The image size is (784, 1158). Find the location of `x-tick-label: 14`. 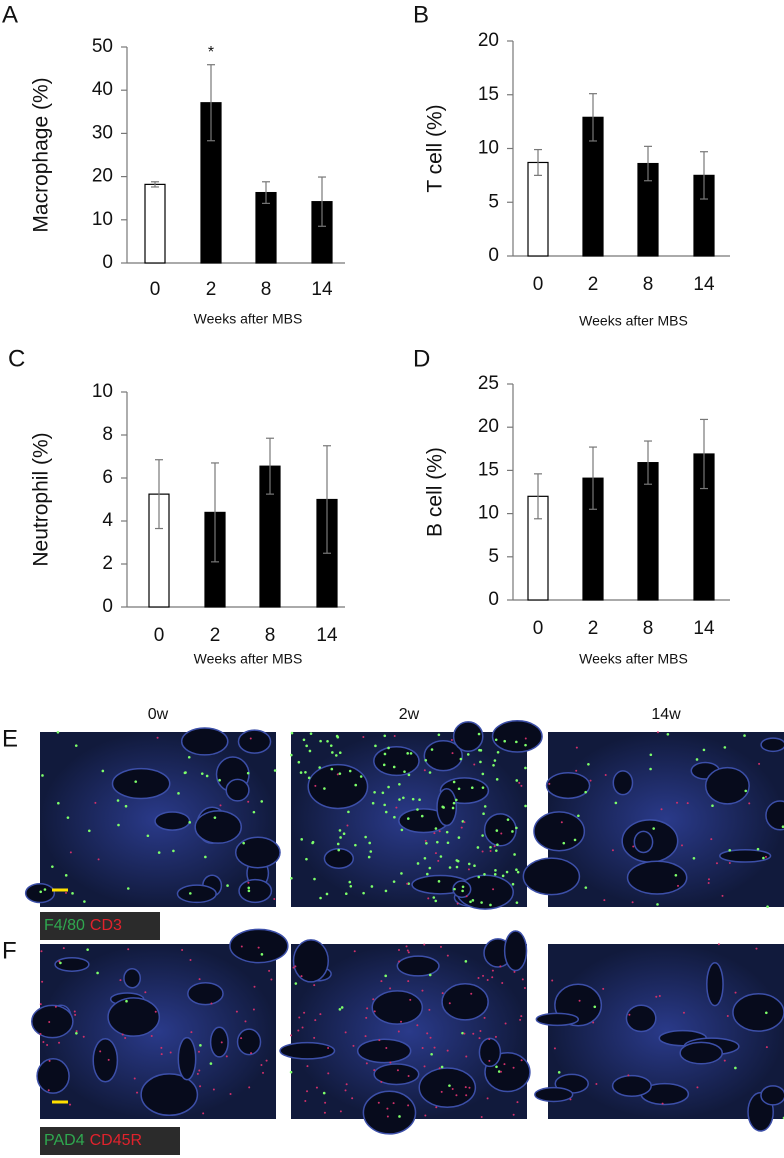

x-tick-label: 14 is located at coordinates (704, 284).